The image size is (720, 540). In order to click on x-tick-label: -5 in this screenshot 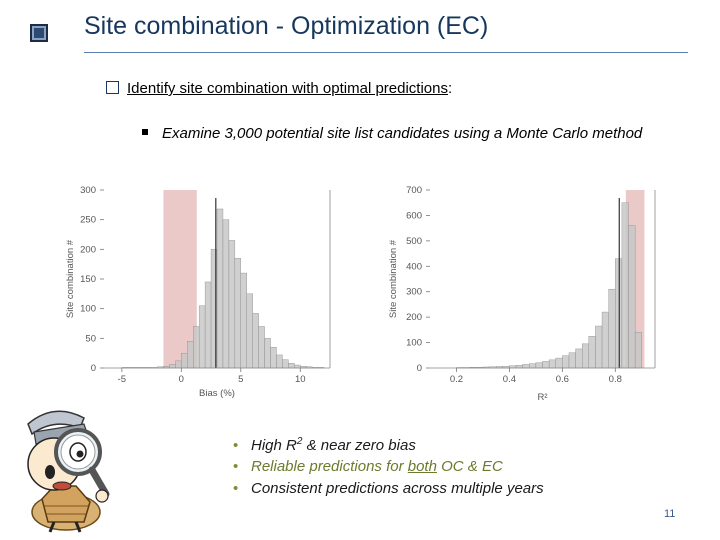, I will do `click(122, 379)`.